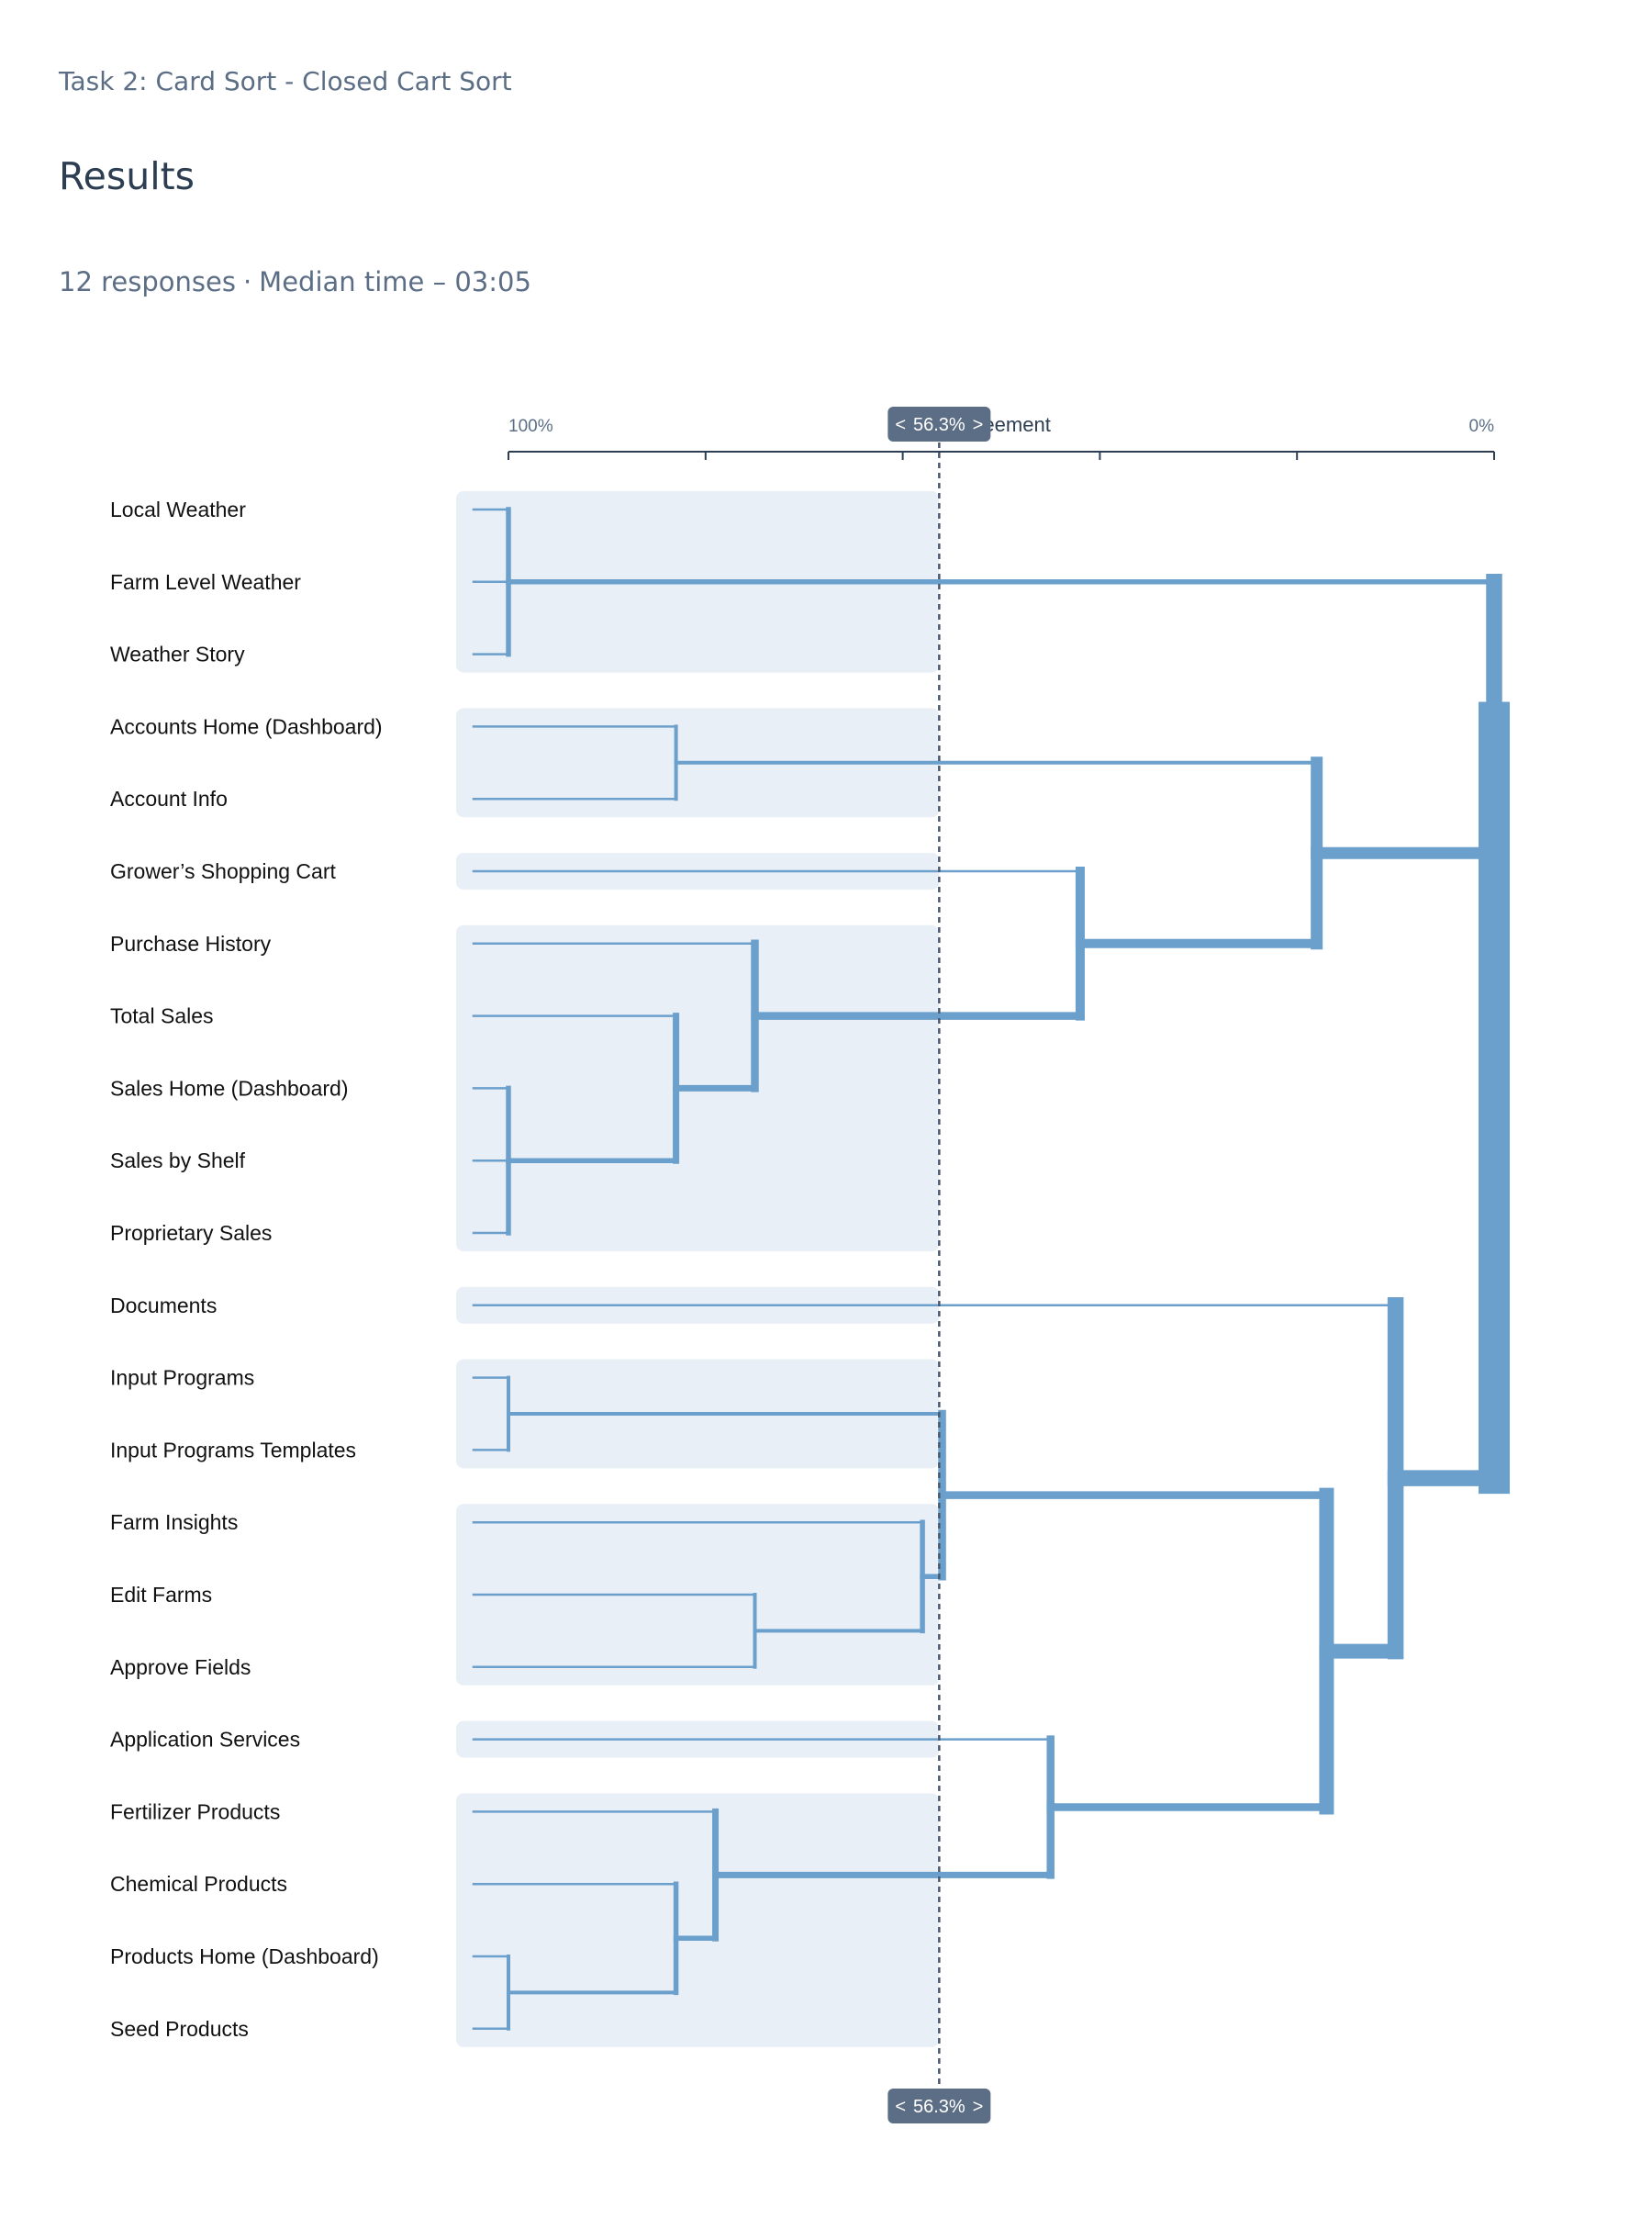 This screenshot has height=2218, width=1652. What do you see at coordinates (162, 1016) in the screenshot?
I see `card-label: Total Sales` at bounding box center [162, 1016].